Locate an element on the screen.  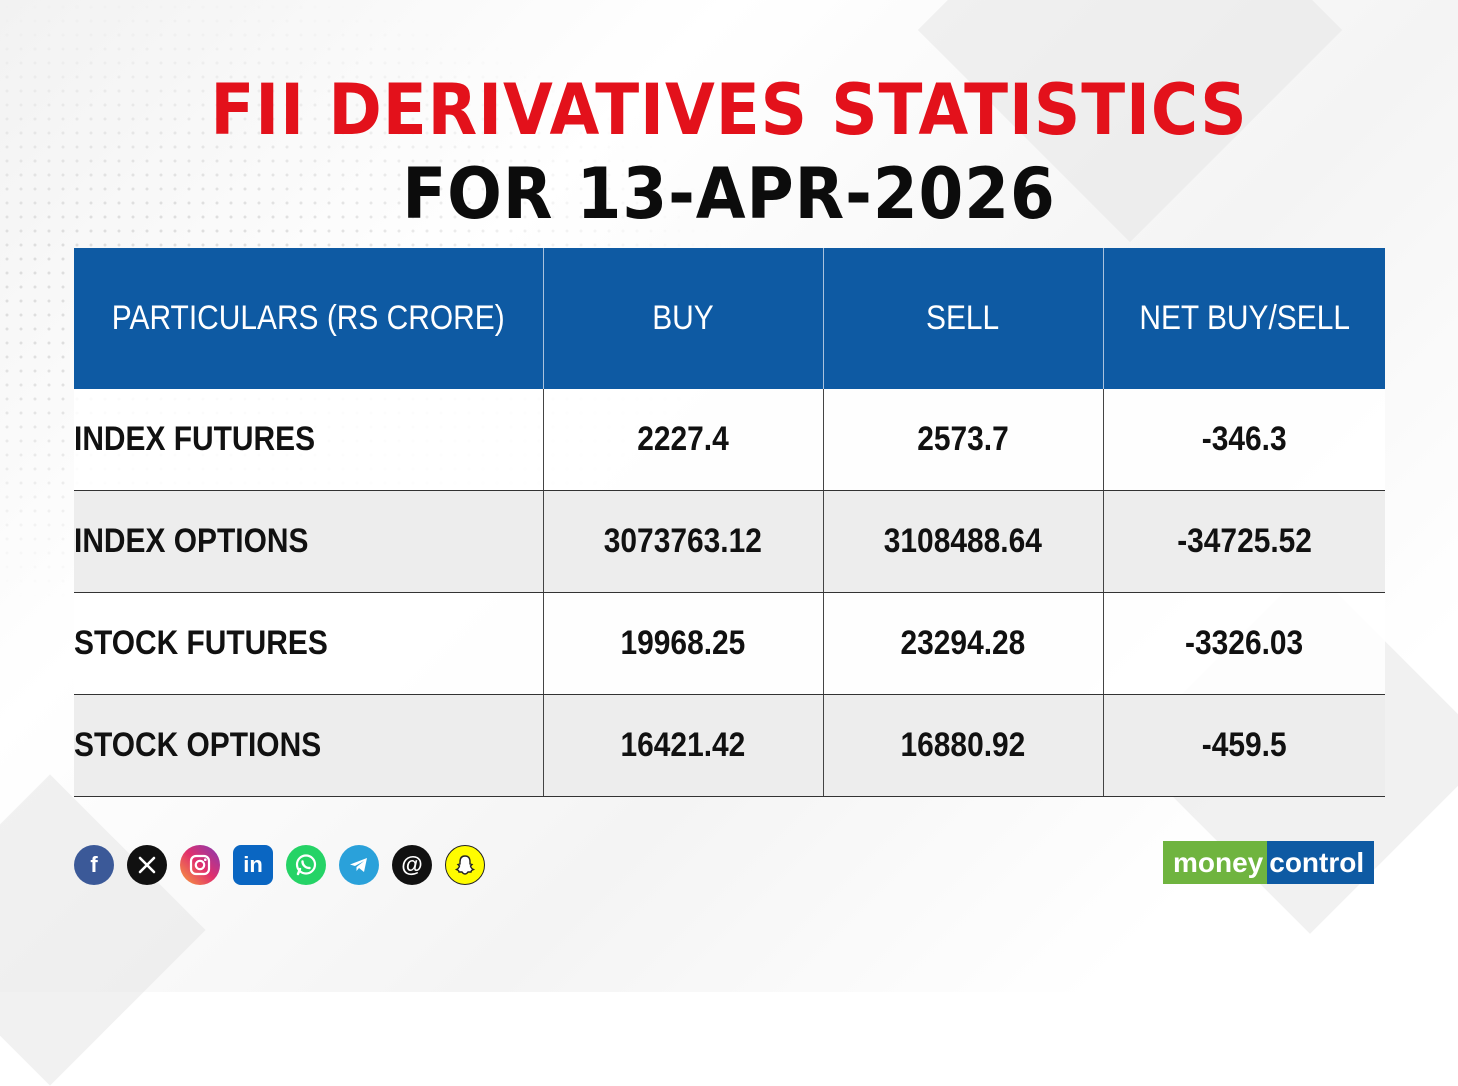
logo-money: money is located at coordinates (1215, 862).